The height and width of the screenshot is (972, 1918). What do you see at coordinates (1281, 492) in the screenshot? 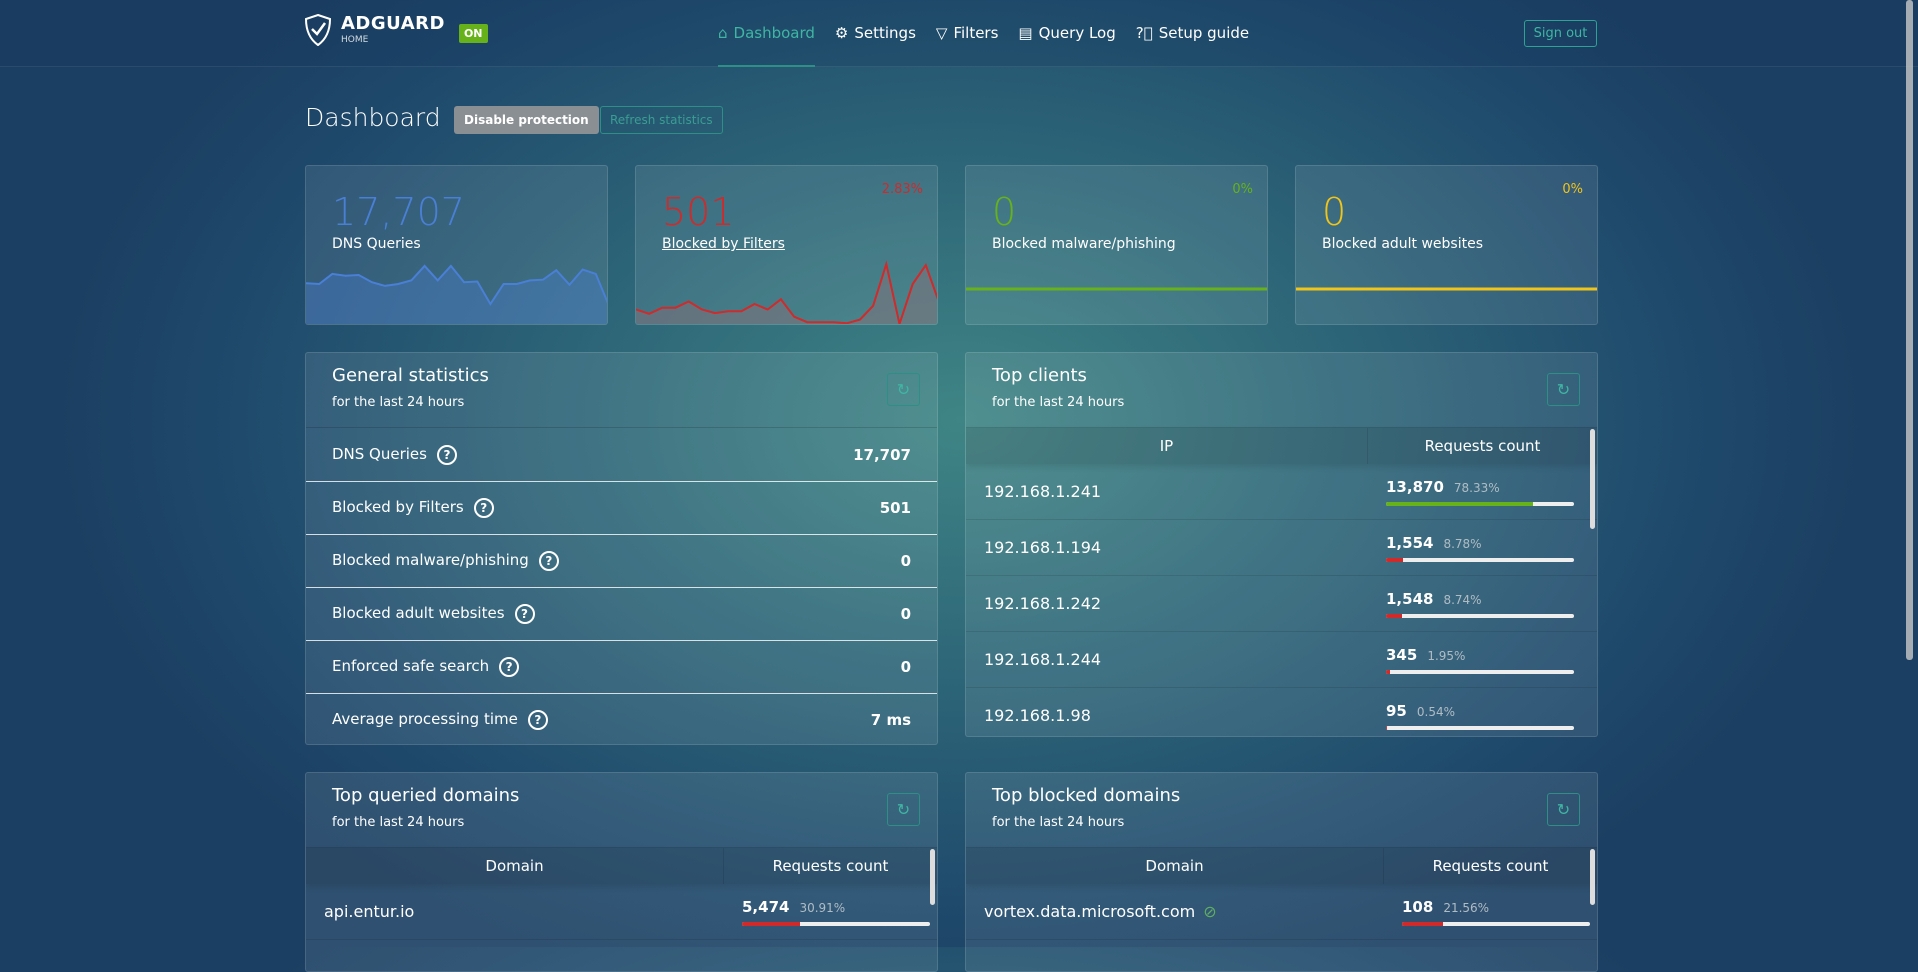
I see `table-row: 192.168.1.241 13,870 78.33%` at bounding box center [1281, 492].